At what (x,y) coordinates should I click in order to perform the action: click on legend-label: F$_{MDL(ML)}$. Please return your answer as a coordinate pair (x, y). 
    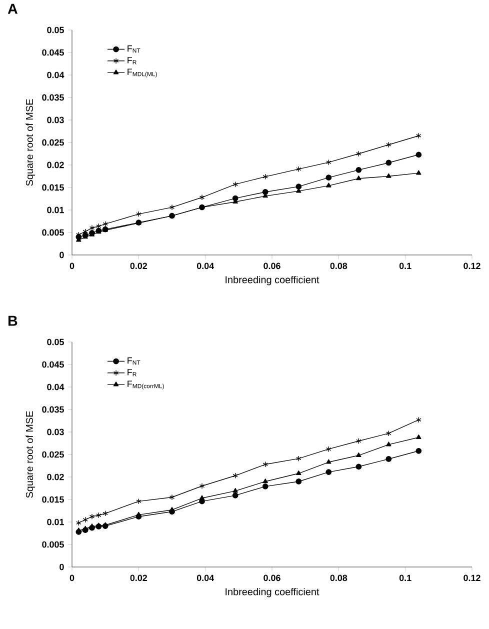
    Looking at the image, I should click on (142, 73).